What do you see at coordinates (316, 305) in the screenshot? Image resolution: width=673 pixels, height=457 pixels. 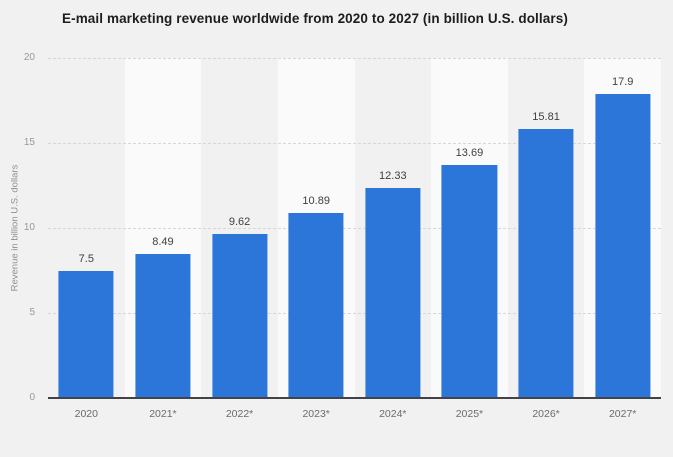 I see `bar-2023` at bounding box center [316, 305].